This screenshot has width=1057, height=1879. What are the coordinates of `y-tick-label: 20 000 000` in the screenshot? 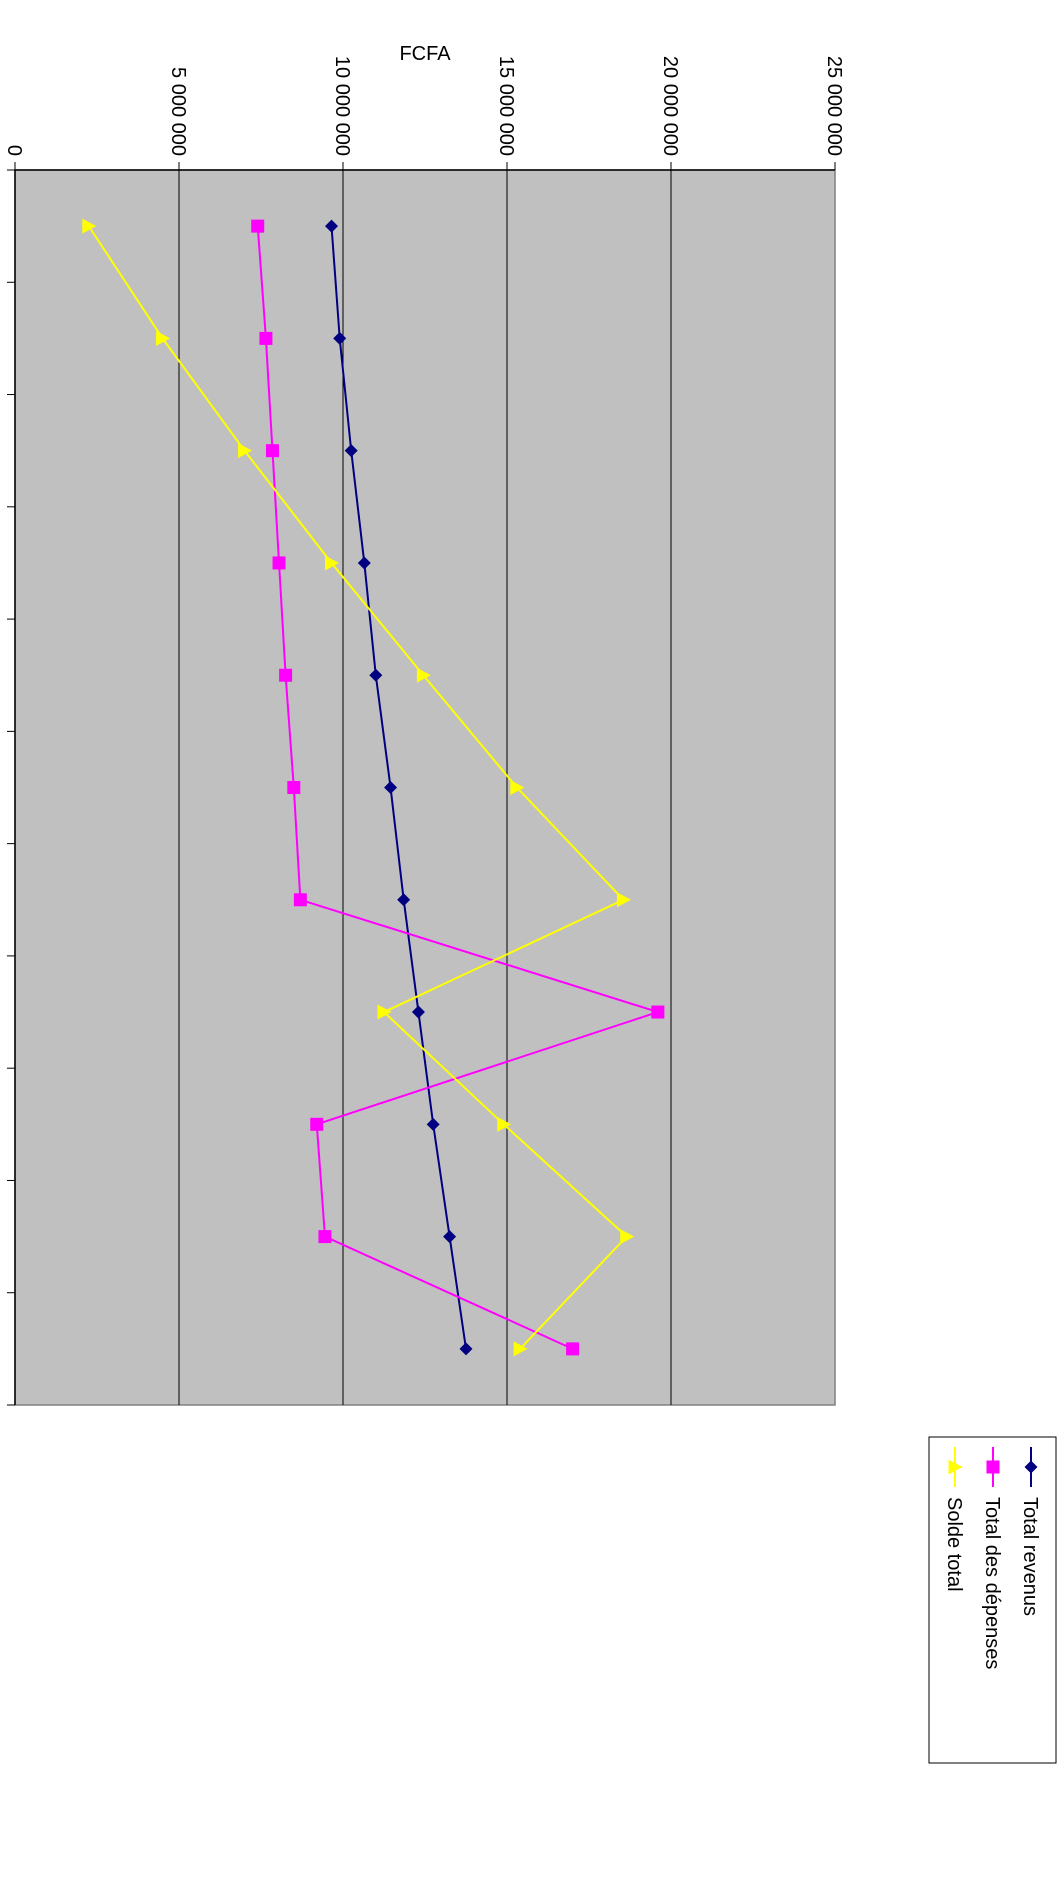 It's located at (670, 106).